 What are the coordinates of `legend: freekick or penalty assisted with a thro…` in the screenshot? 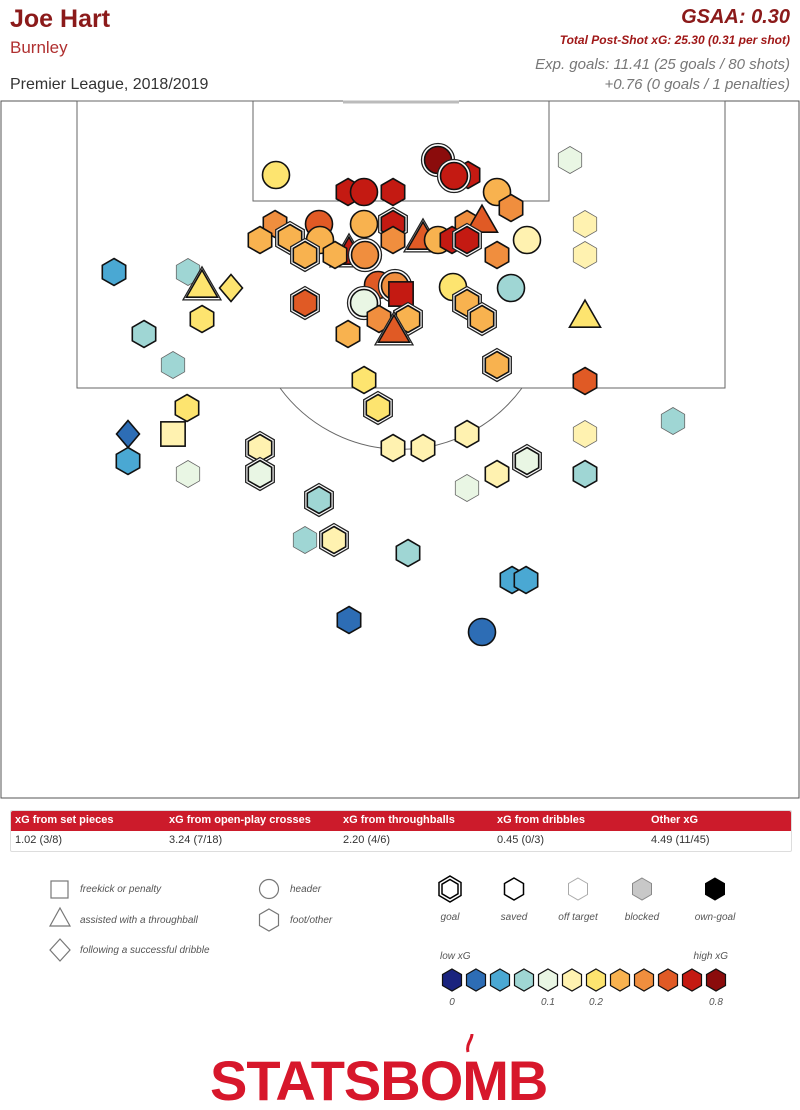 It's located at (392, 941).